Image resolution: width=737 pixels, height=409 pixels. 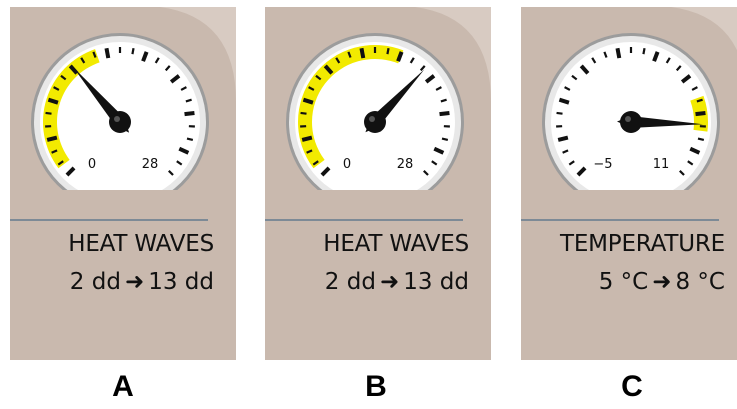 What do you see at coordinates (632, 386) in the screenshot?
I see `panel-letter-c: C` at bounding box center [632, 386].